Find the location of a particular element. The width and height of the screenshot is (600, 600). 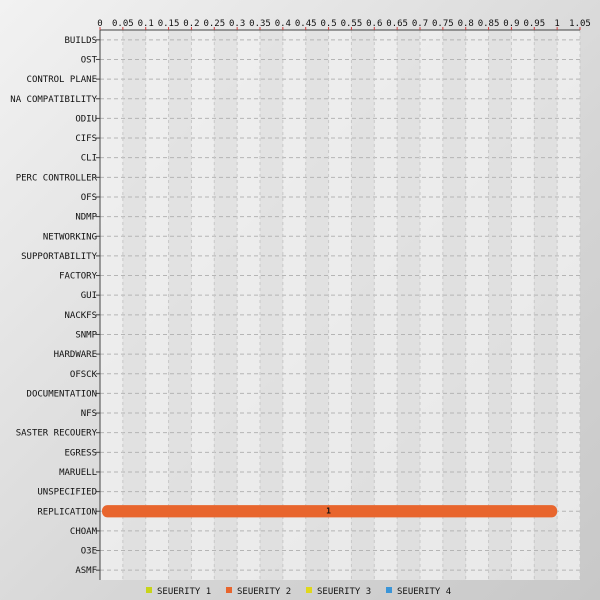

category-label: ASMF is located at coordinates (86, 571).